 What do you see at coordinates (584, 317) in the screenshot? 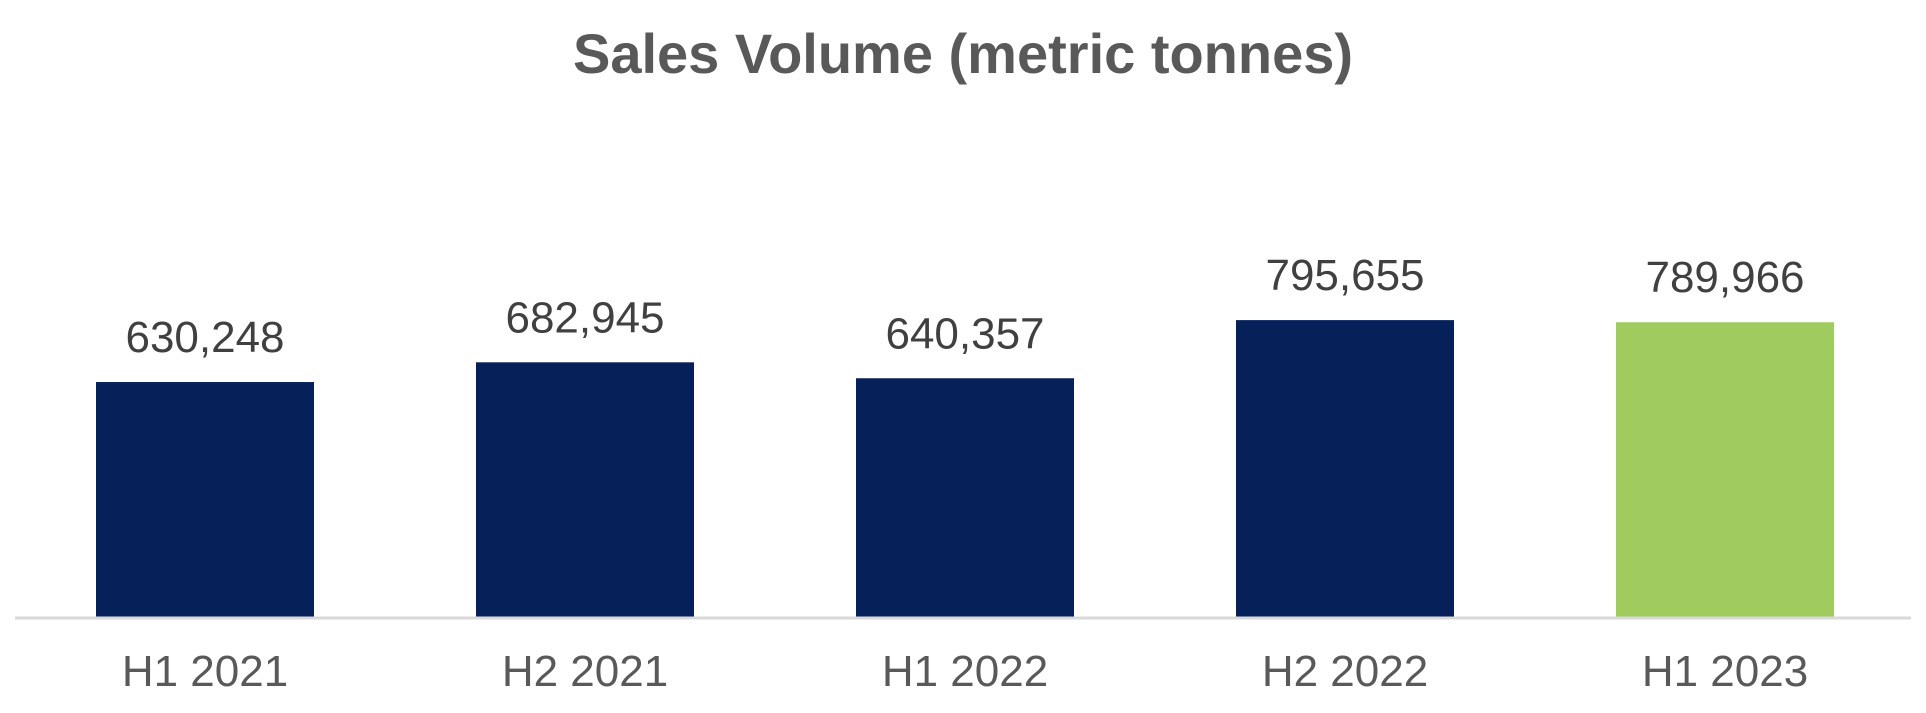
I see `data-label: 682,945` at bounding box center [584, 317].